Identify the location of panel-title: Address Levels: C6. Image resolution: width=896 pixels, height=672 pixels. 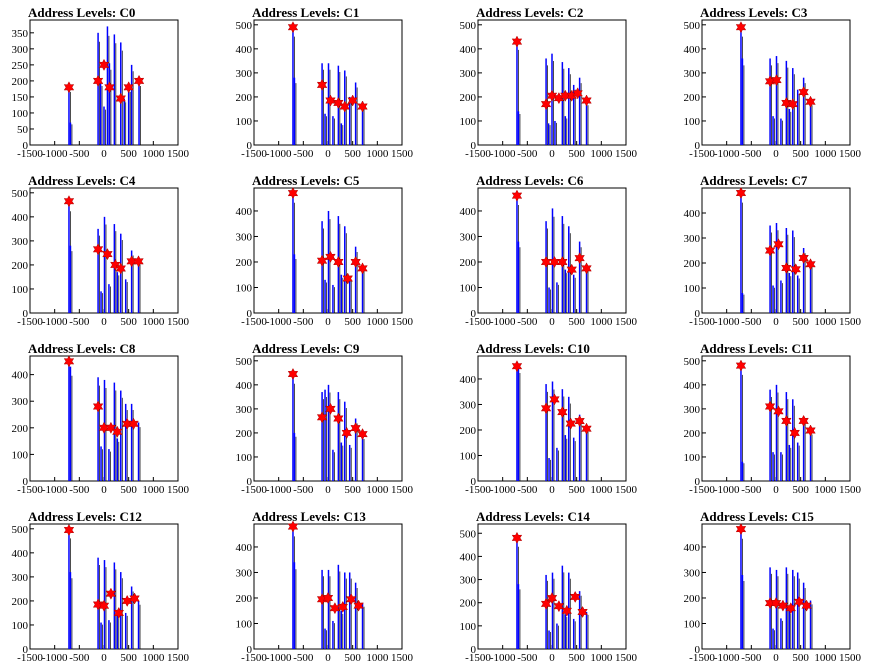
(530, 180).